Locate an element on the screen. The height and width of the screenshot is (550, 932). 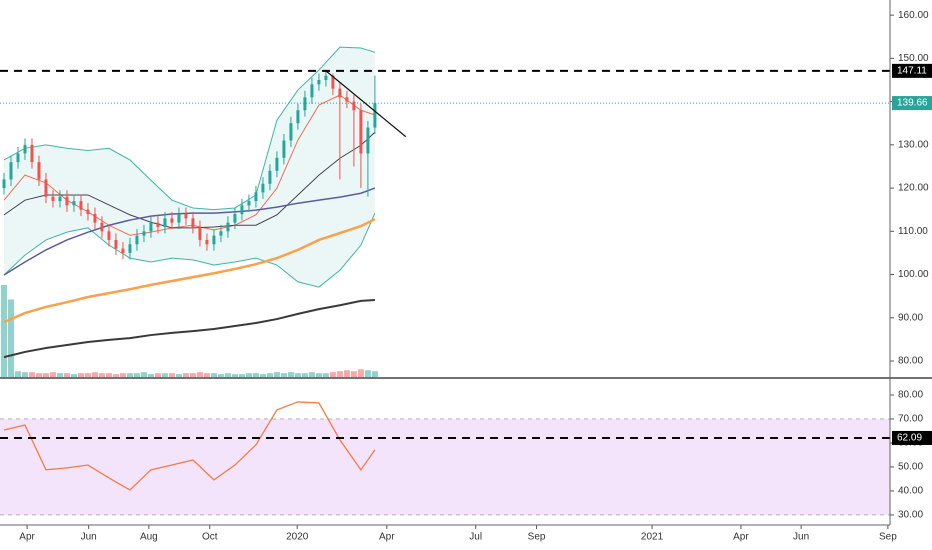
x-tick-label: 2020 is located at coordinates (297, 537).